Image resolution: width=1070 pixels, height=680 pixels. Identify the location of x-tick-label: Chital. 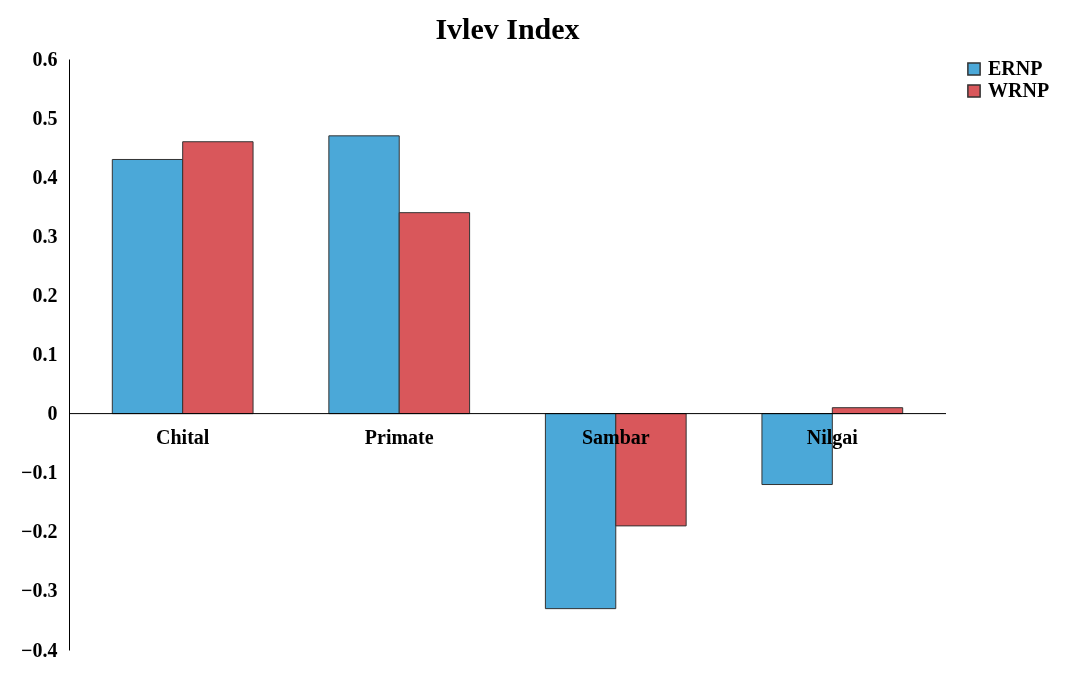
(183, 436).